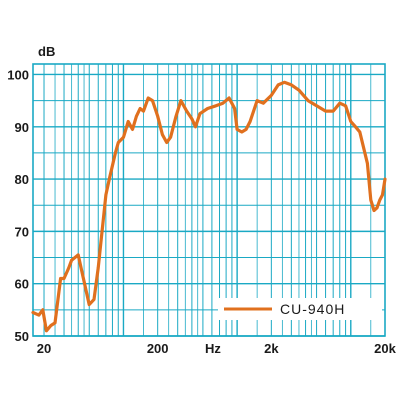 Image resolution: width=400 pixels, height=400 pixels. What do you see at coordinates (312, 309) in the screenshot?
I see `legend-label: CU-940H` at bounding box center [312, 309].